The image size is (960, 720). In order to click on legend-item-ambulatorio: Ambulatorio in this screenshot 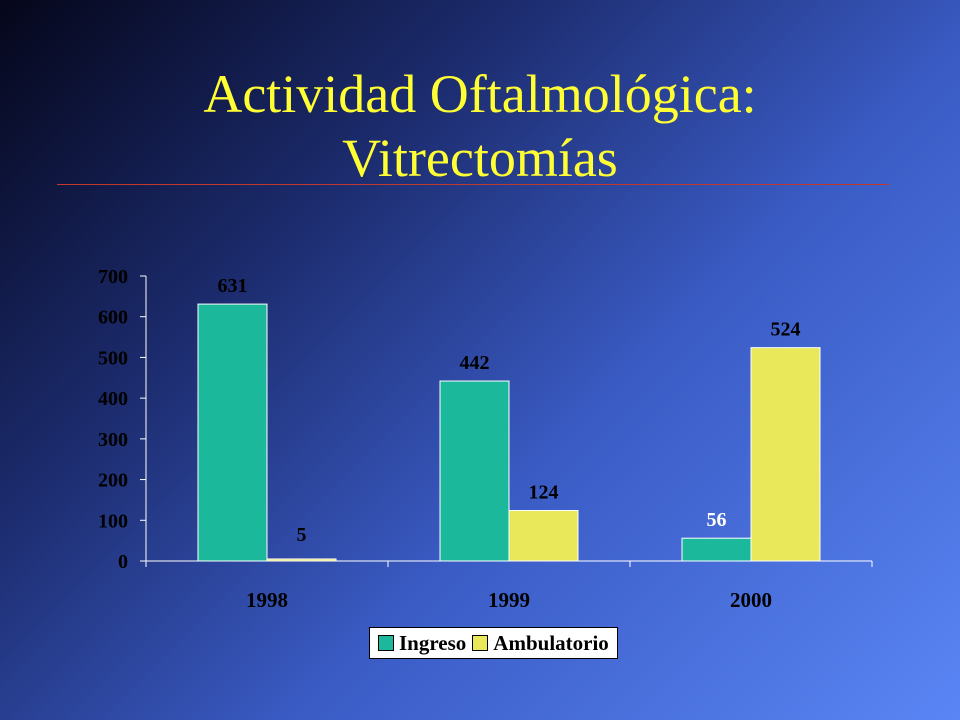, I will do `click(540, 643)`.